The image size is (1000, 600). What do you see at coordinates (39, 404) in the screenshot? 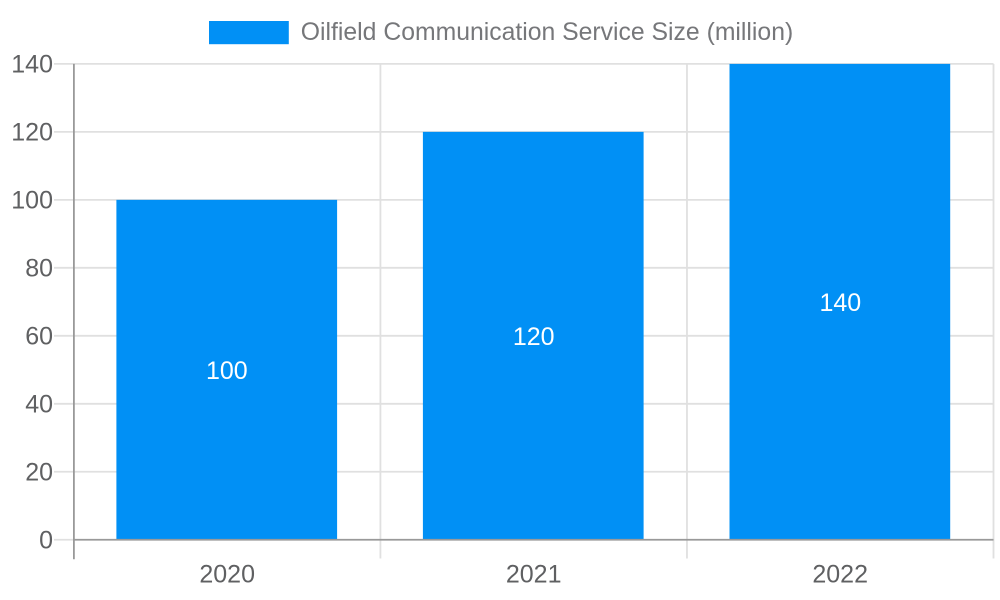
I see `svg-text: 40` at bounding box center [39, 404].